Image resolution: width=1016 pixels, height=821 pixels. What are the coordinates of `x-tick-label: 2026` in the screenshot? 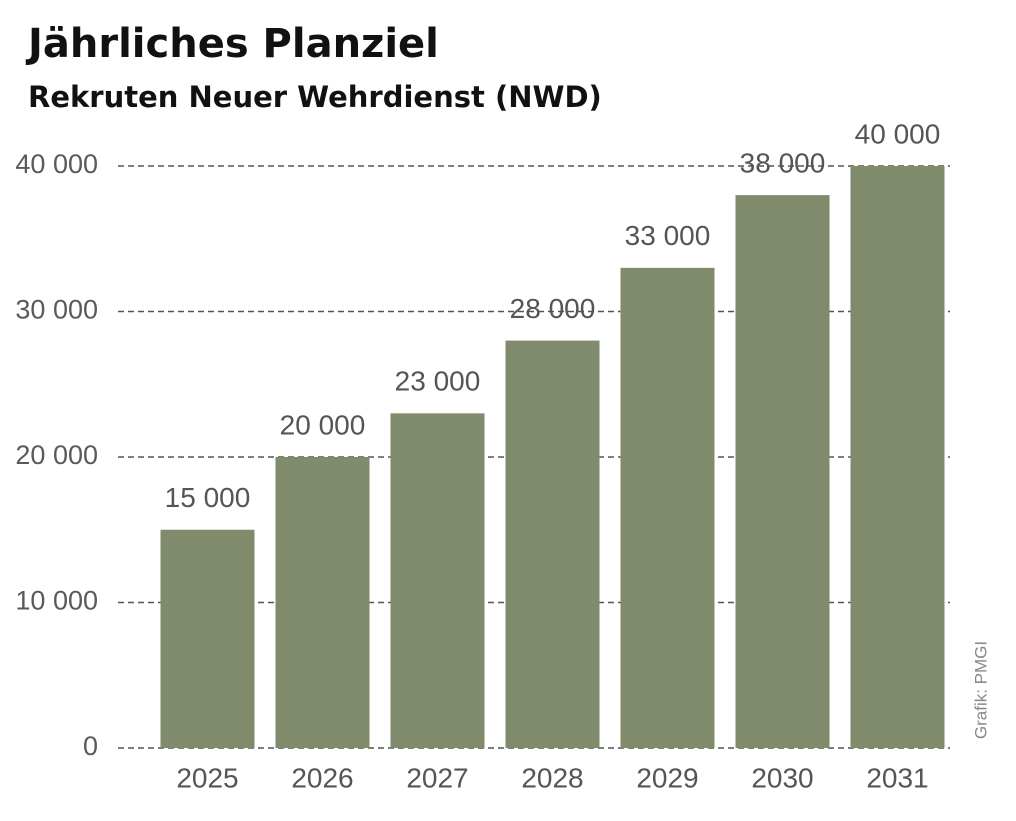 It's located at (322, 777).